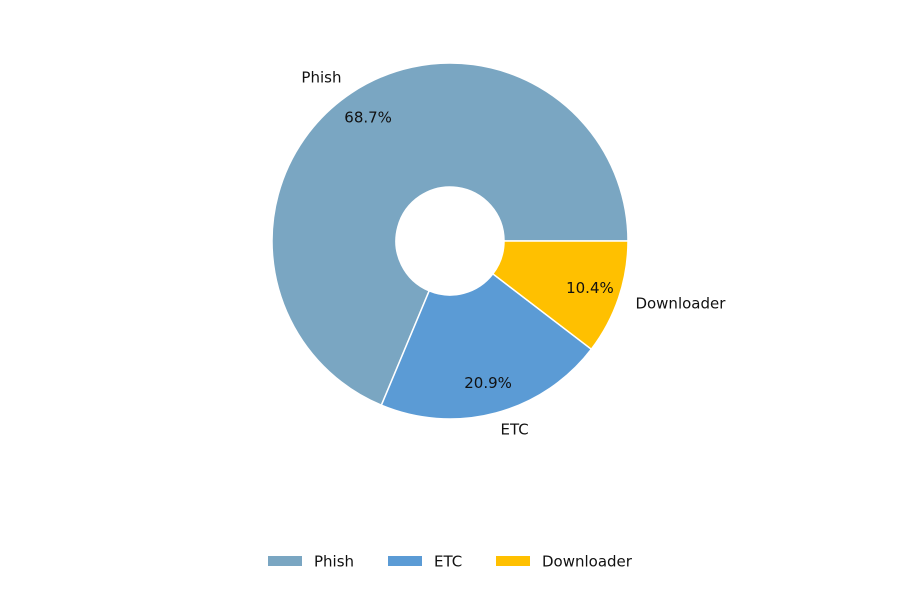 Image resolution: width=900 pixels, height=600 pixels. What do you see at coordinates (321, 78) in the screenshot?
I see `category-label: Phish` at bounding box center [321, 78].